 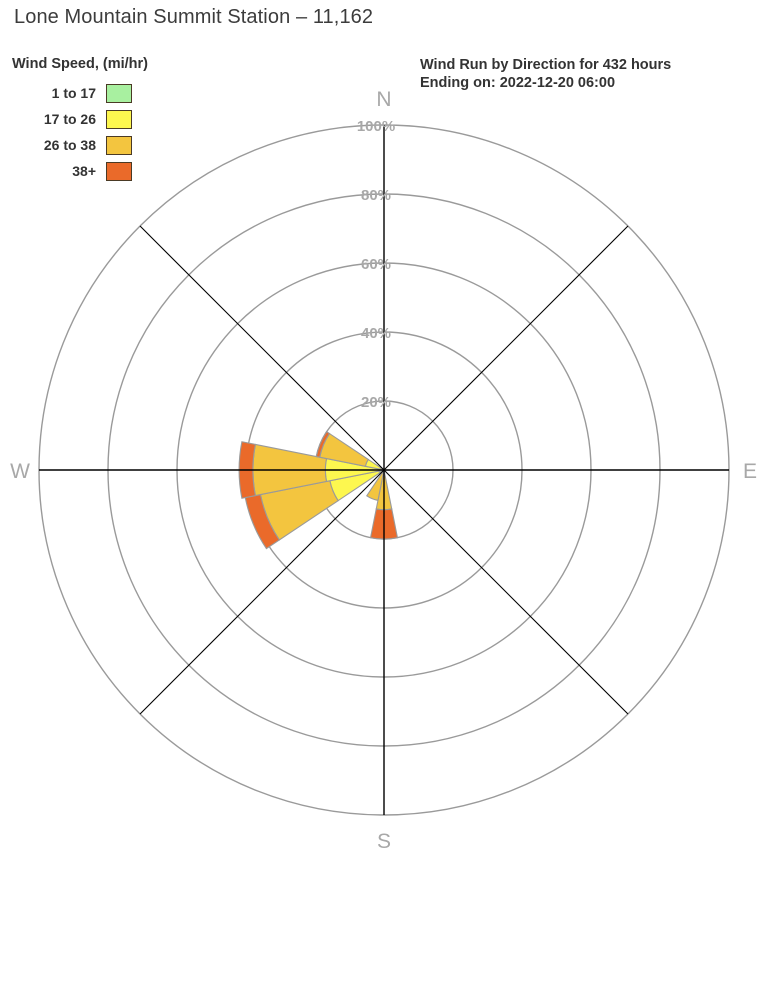 What do you see at coordinates (194, 17) in the screenshot?
I see `page-title: Lone Mountain Summit Station – 11,162` at bounding box center [194, 17].